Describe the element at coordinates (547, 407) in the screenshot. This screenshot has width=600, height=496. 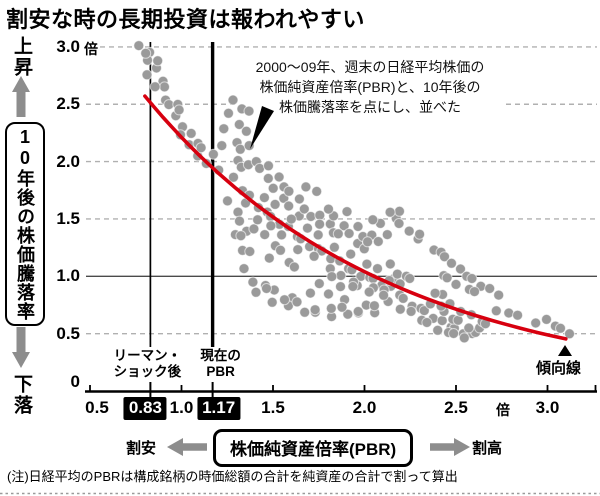
I see `x-tick-label: 3.0` at that location.